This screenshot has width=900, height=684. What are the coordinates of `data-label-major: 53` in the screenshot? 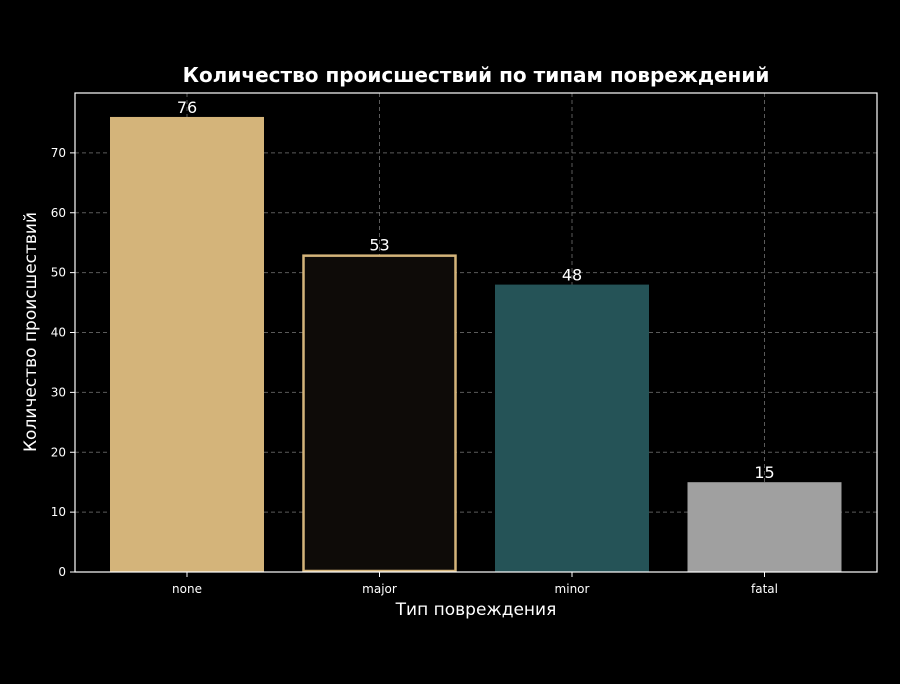 It's located at (379, 245).